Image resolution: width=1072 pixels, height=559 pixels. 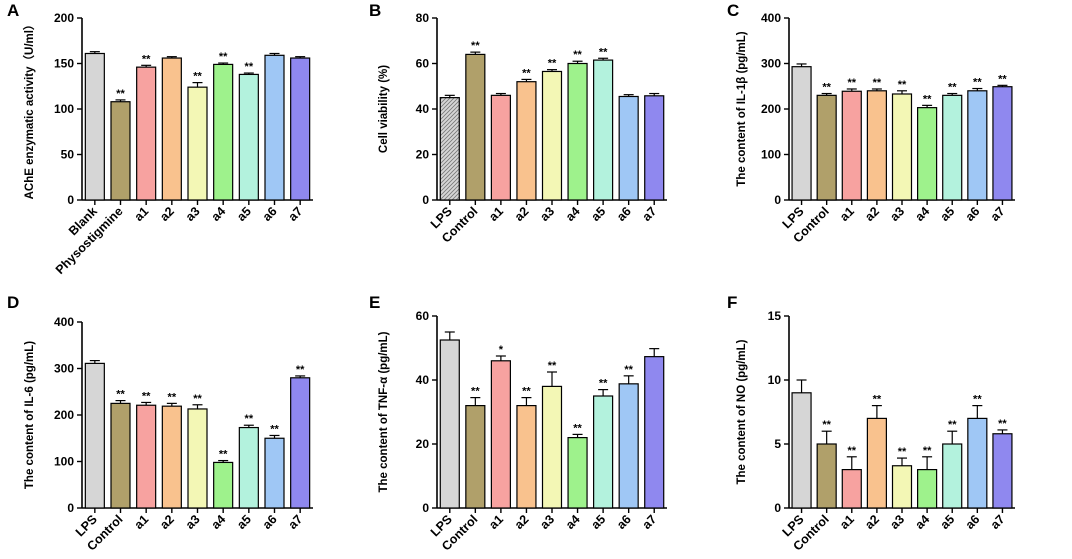 What do you see at coordinates (952, 476) in the screenshot?
I see `bar-a5` at bounding box center [952, 476].